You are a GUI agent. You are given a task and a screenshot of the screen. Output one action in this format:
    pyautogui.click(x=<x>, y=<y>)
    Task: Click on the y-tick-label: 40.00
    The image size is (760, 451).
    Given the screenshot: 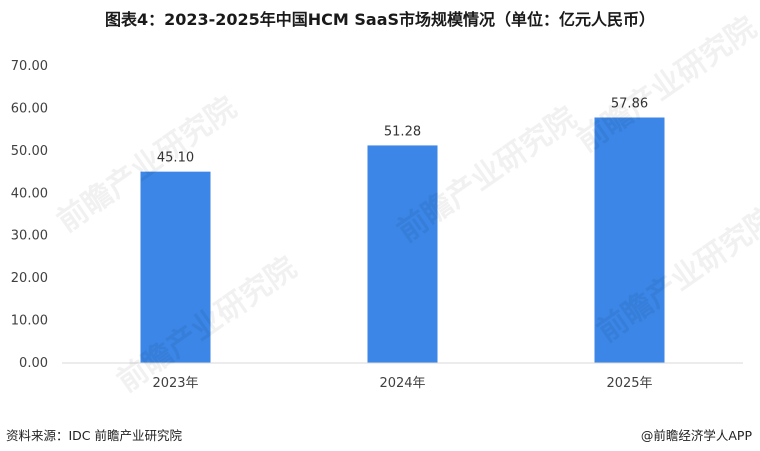 What is the action you would take?
    pyautogui.click(x=29, y=193)
    